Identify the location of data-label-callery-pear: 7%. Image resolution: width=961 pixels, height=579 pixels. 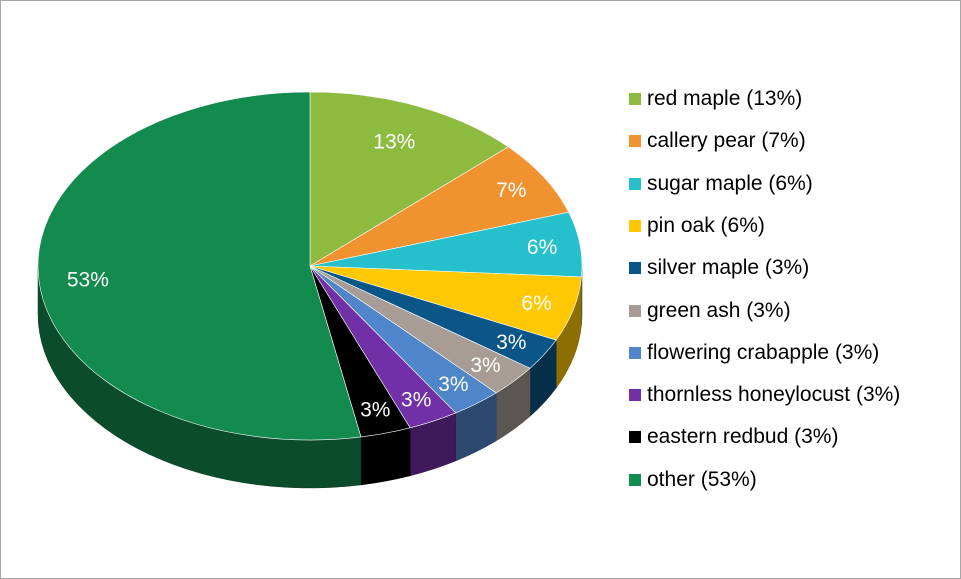
(511, 190).